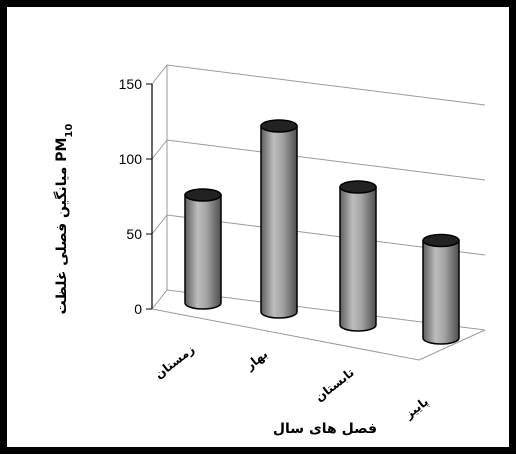 Image resolution: width=516 pixels, height=461 pixels. What do you see at coordinates (334, 384) in the screenshot?
I see `x-tick-label: تابستان` at bounding box center [334, 384].